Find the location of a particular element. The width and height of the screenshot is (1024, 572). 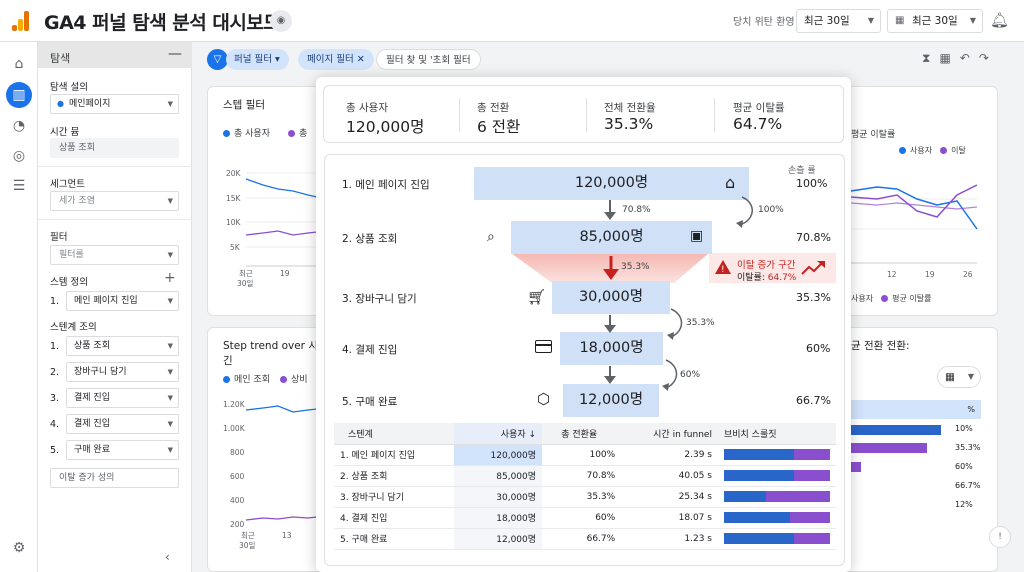

legend: 평균 이탈률 is located at coordinates (873, 135).